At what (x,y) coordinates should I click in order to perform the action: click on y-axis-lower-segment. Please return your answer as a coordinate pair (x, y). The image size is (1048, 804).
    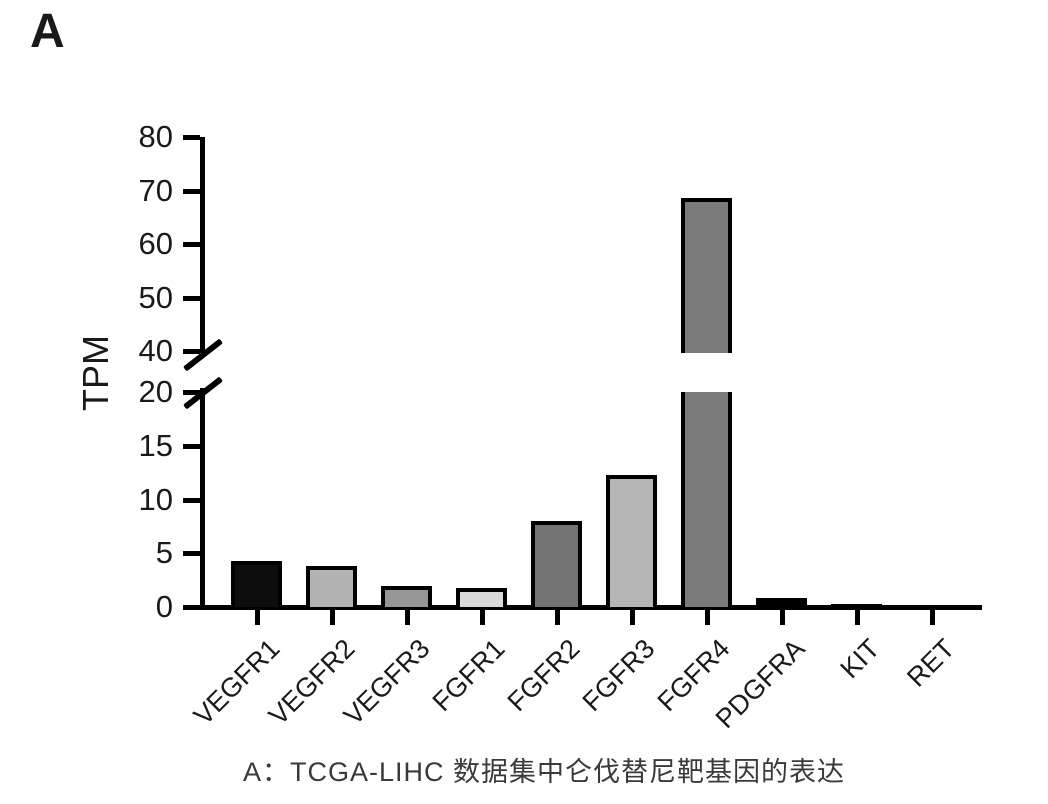
    Looking at the image, I should click on (202, 499).